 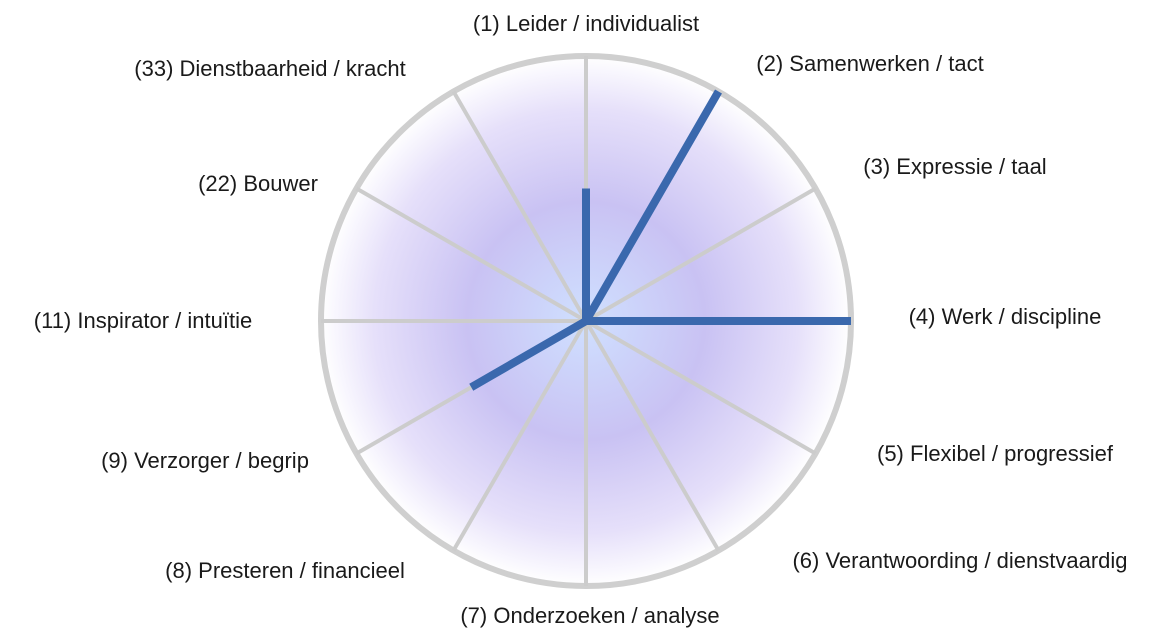 I want to click on category-label: (8) Presteren / financieel, so click(x=285, y=570).